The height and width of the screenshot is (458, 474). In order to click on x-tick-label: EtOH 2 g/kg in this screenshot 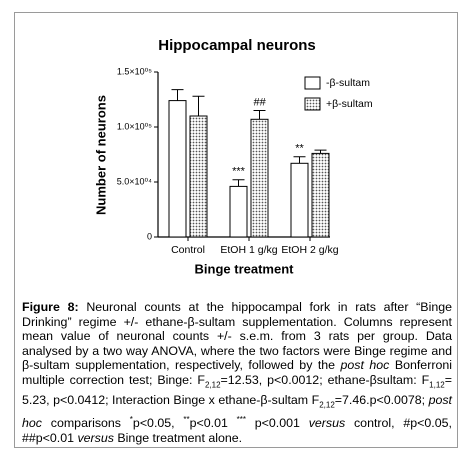, I will do `click(309, 250)`.